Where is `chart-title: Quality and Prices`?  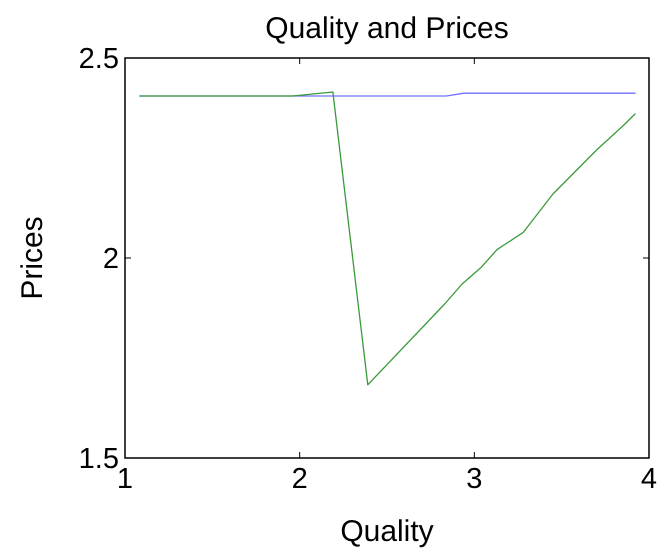 chart-title: Quality and Prices is located at coordinates (387, 28).